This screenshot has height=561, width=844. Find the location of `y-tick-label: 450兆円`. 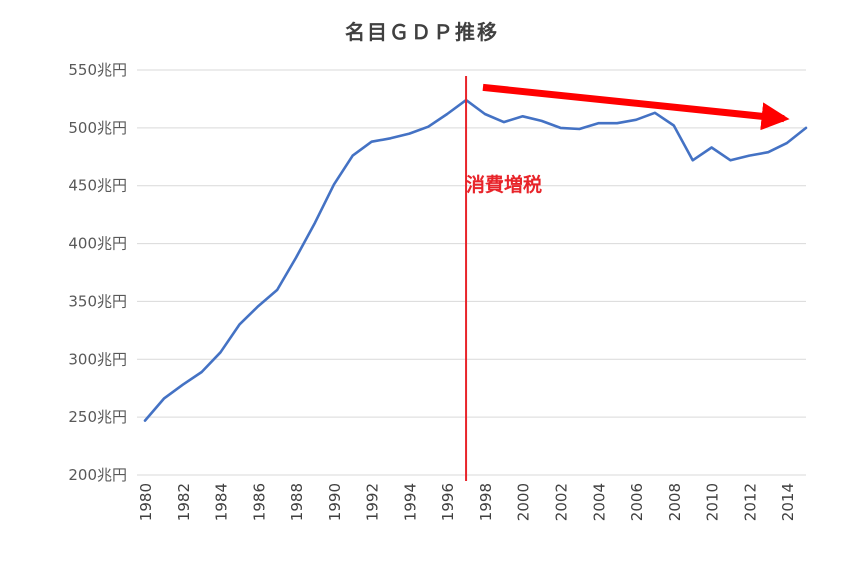

y-tick-label: 450兆円 is located at coordinates (97, 186).